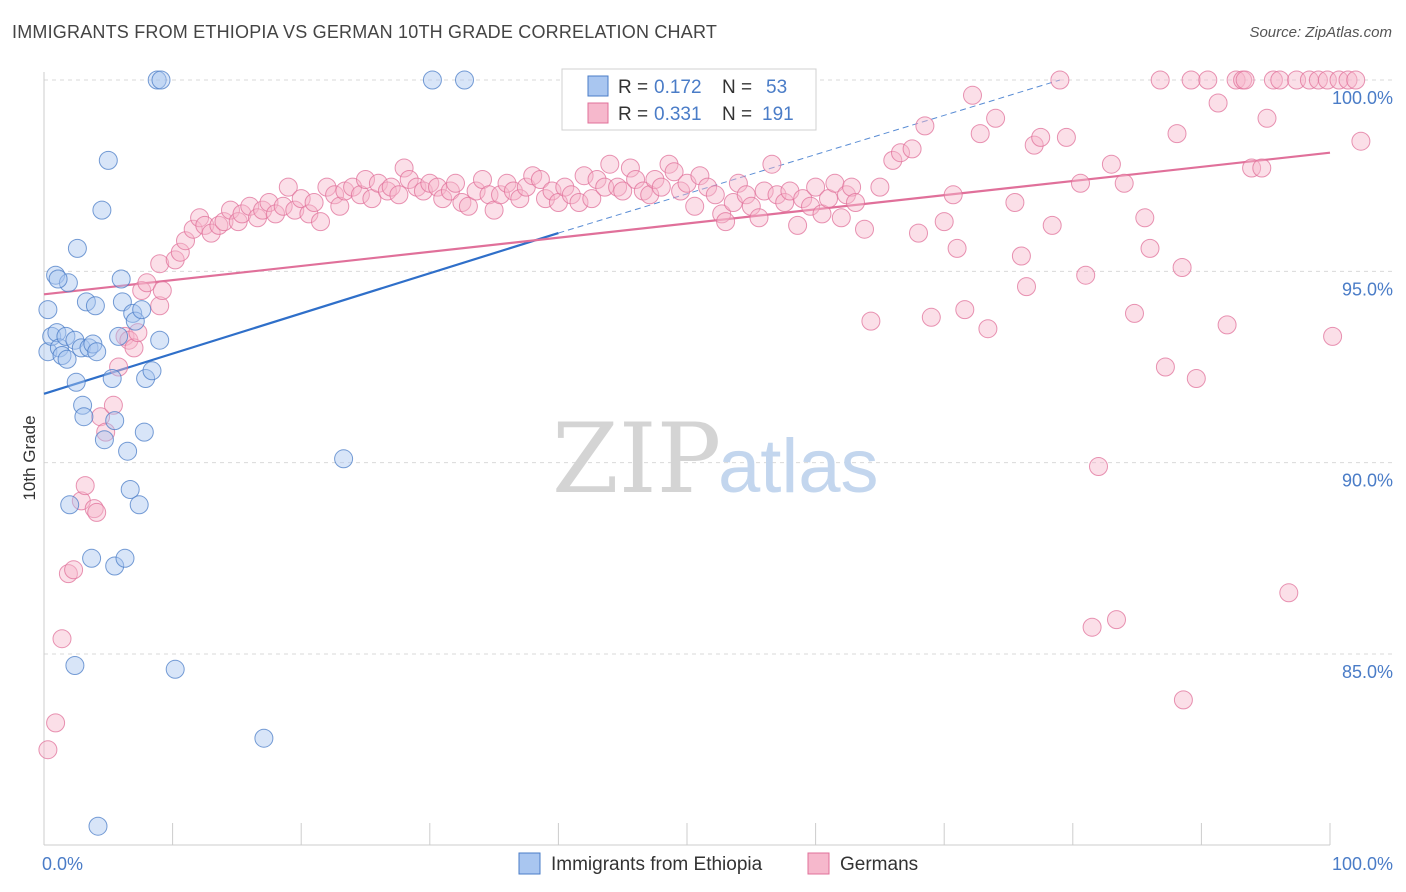 The image size is (1406, 892). I want to click on stats-legend-n-label-2: N =, so click(737, 114).